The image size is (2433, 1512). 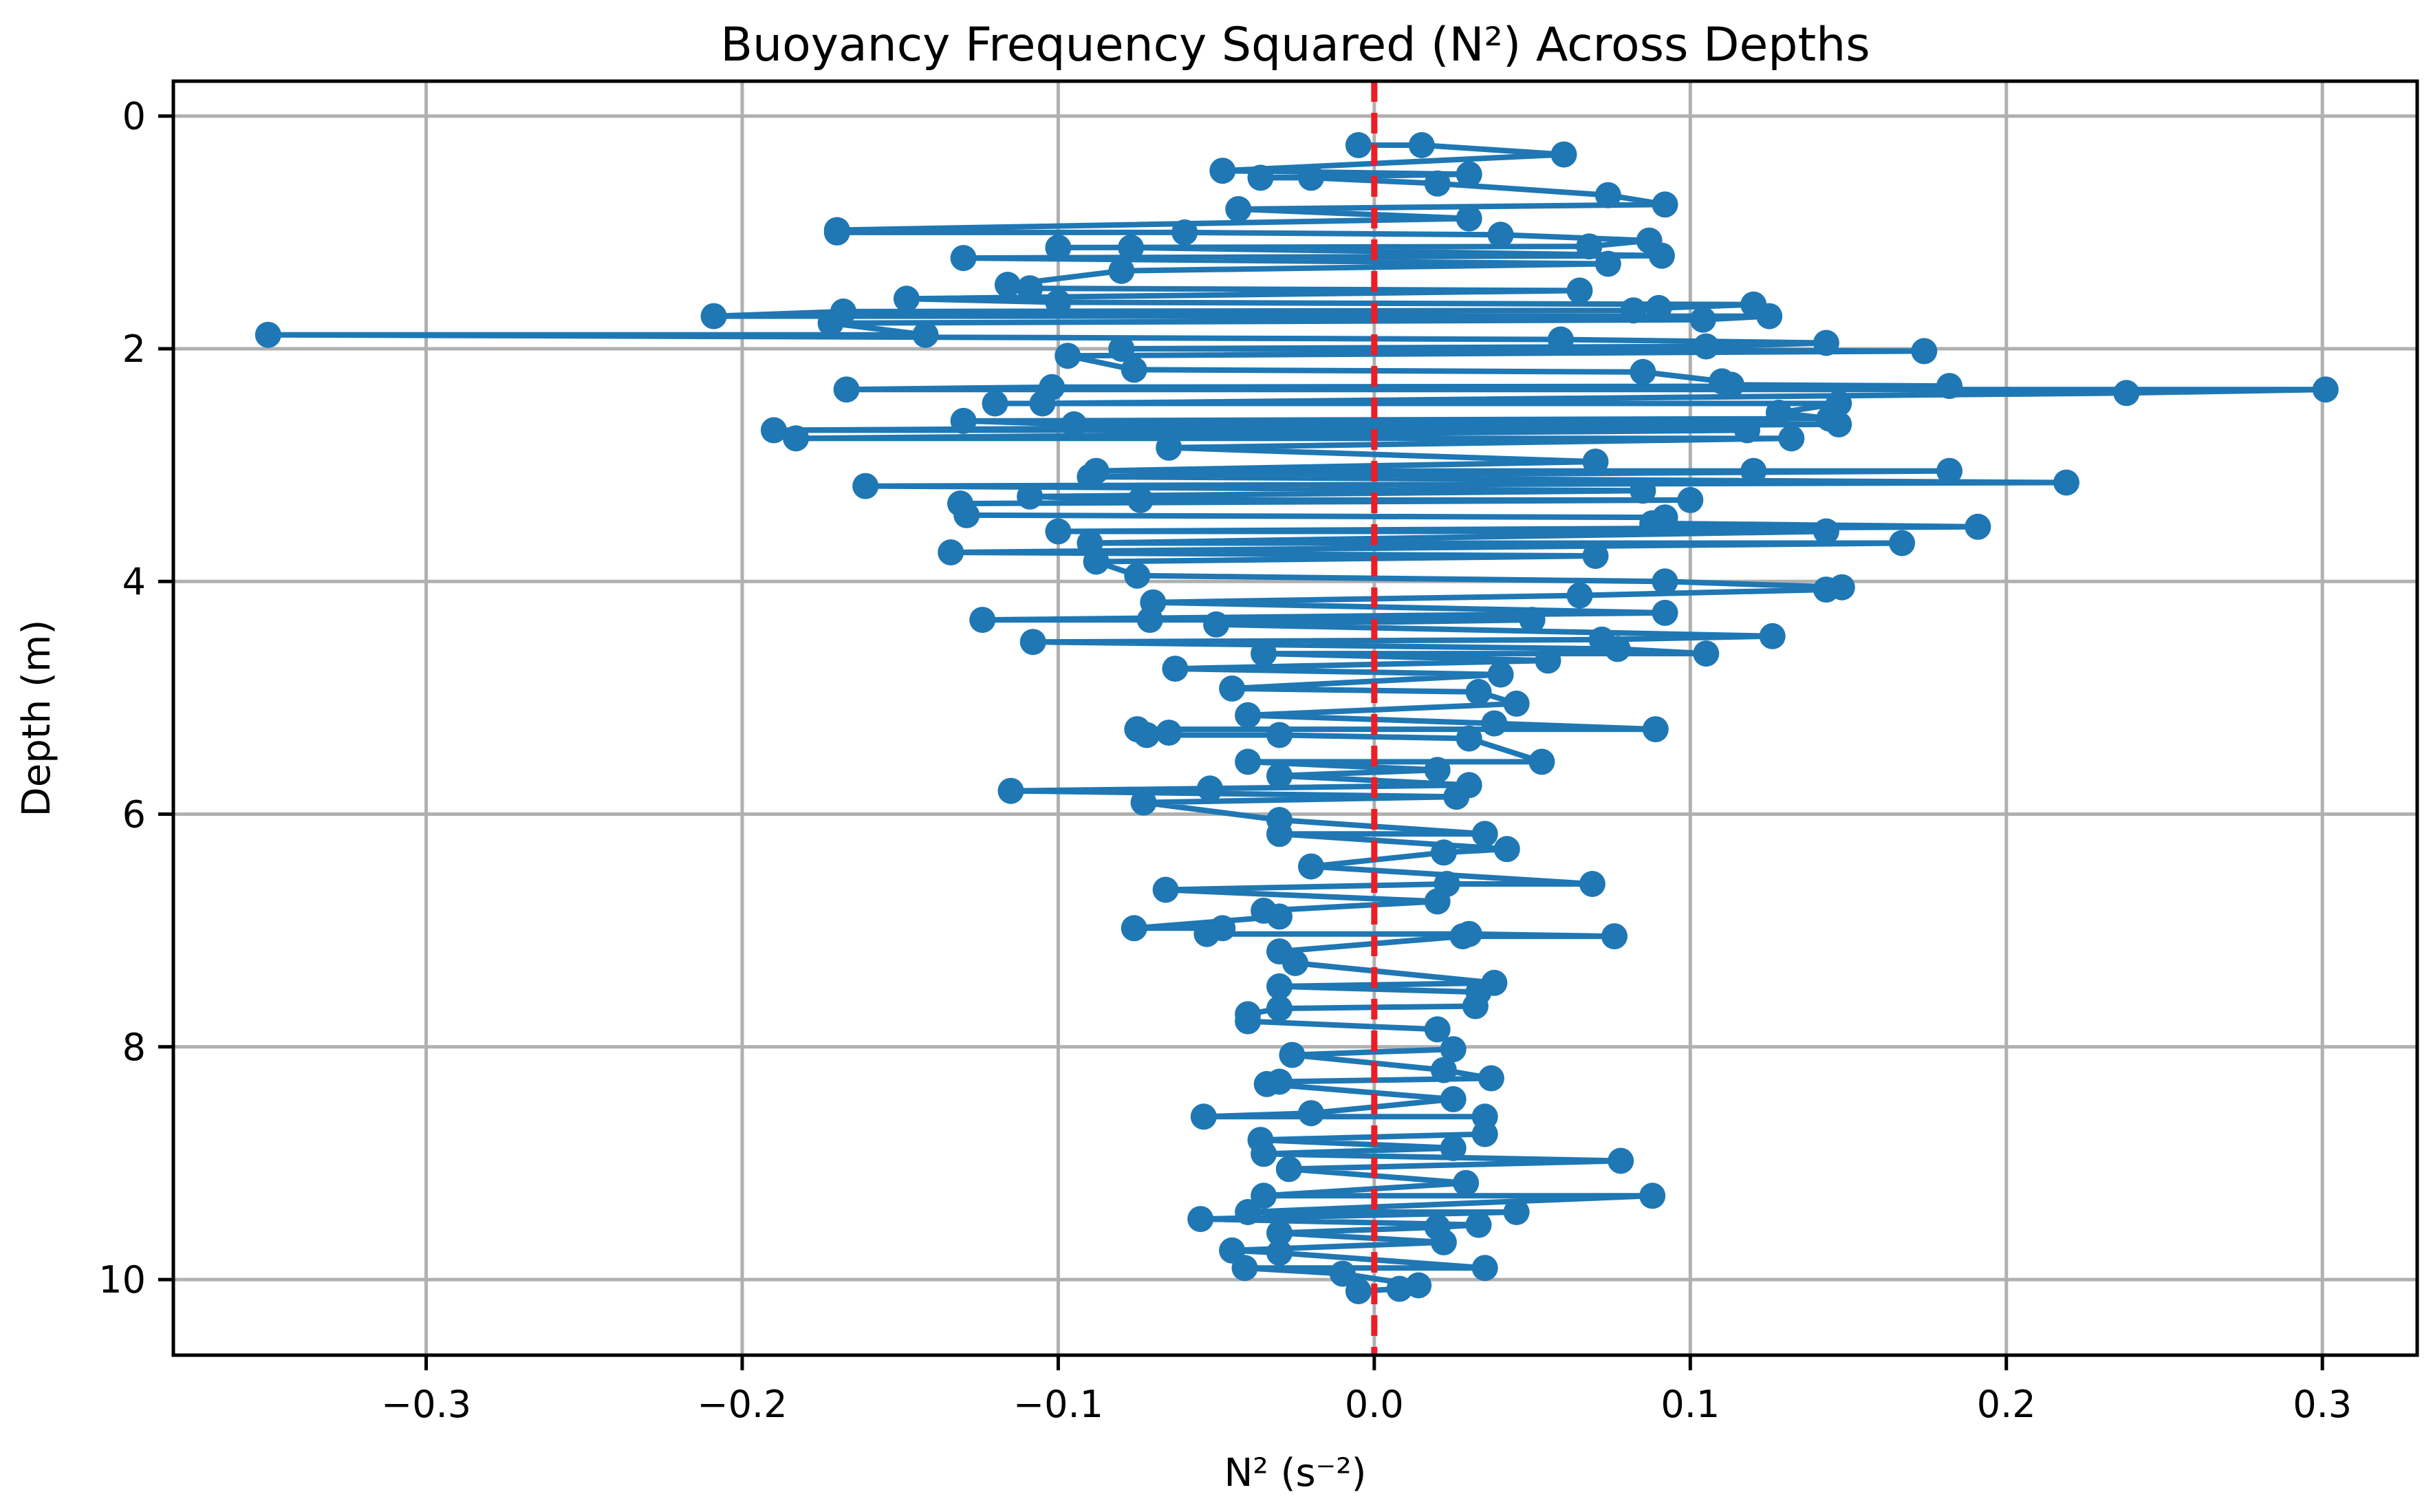 I want to click on y-tick-label: 0, so click(x=134, y=116).